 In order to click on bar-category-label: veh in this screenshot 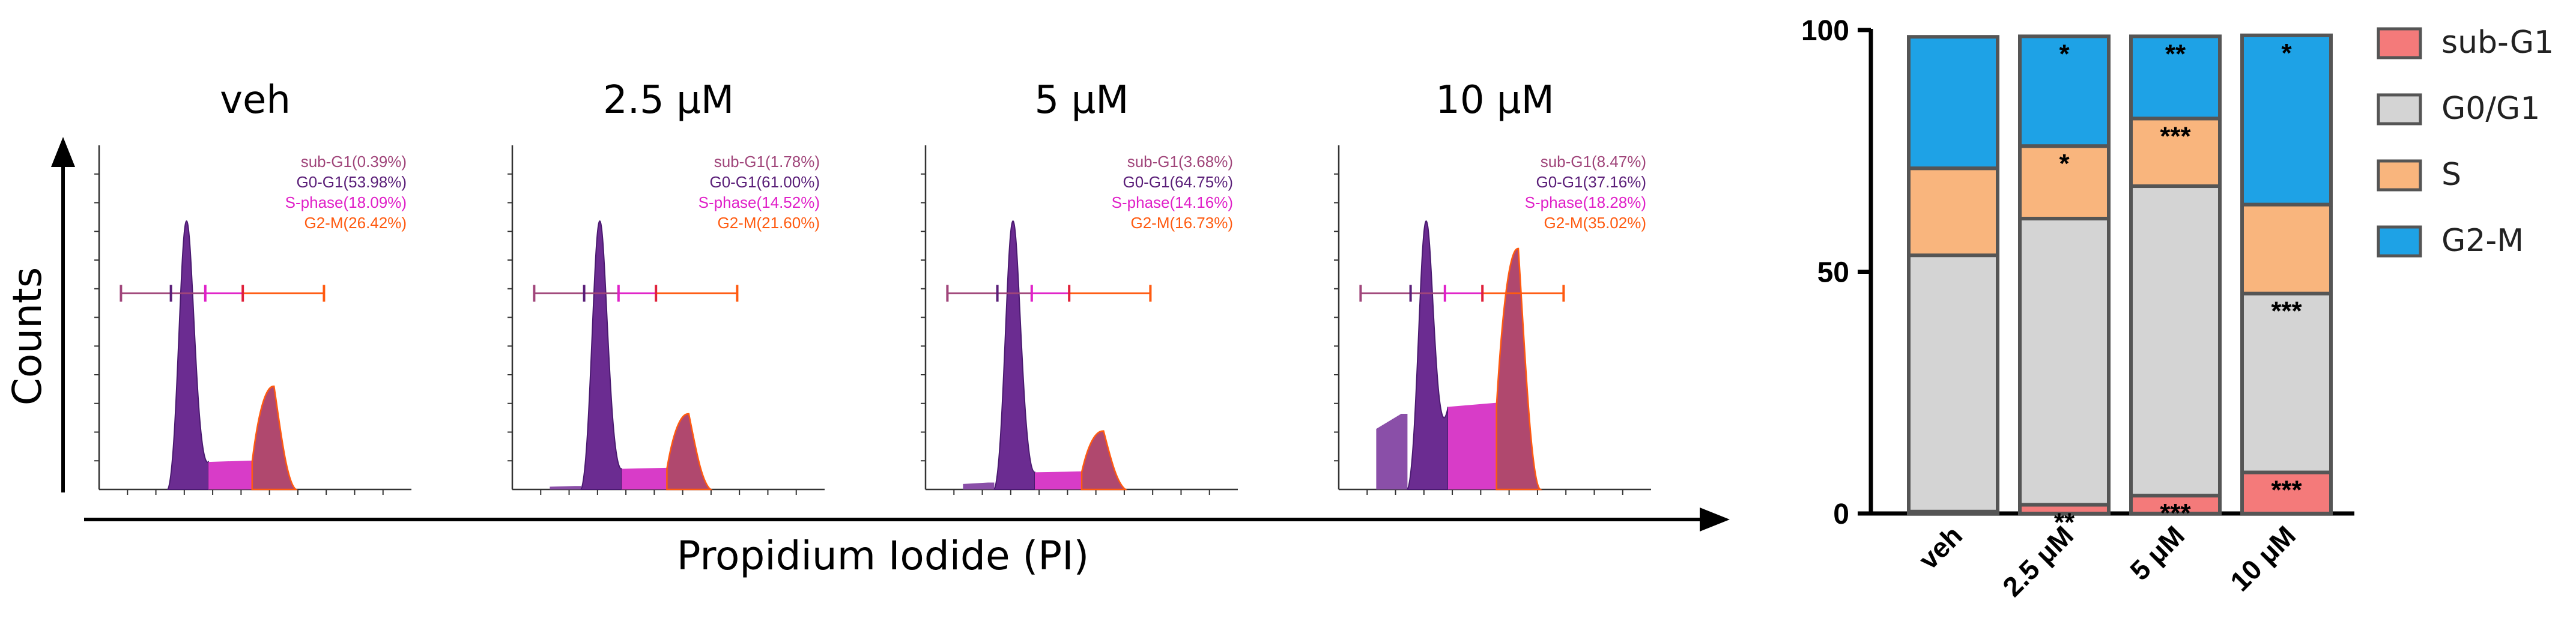, I will do `click(1940, 547)`.